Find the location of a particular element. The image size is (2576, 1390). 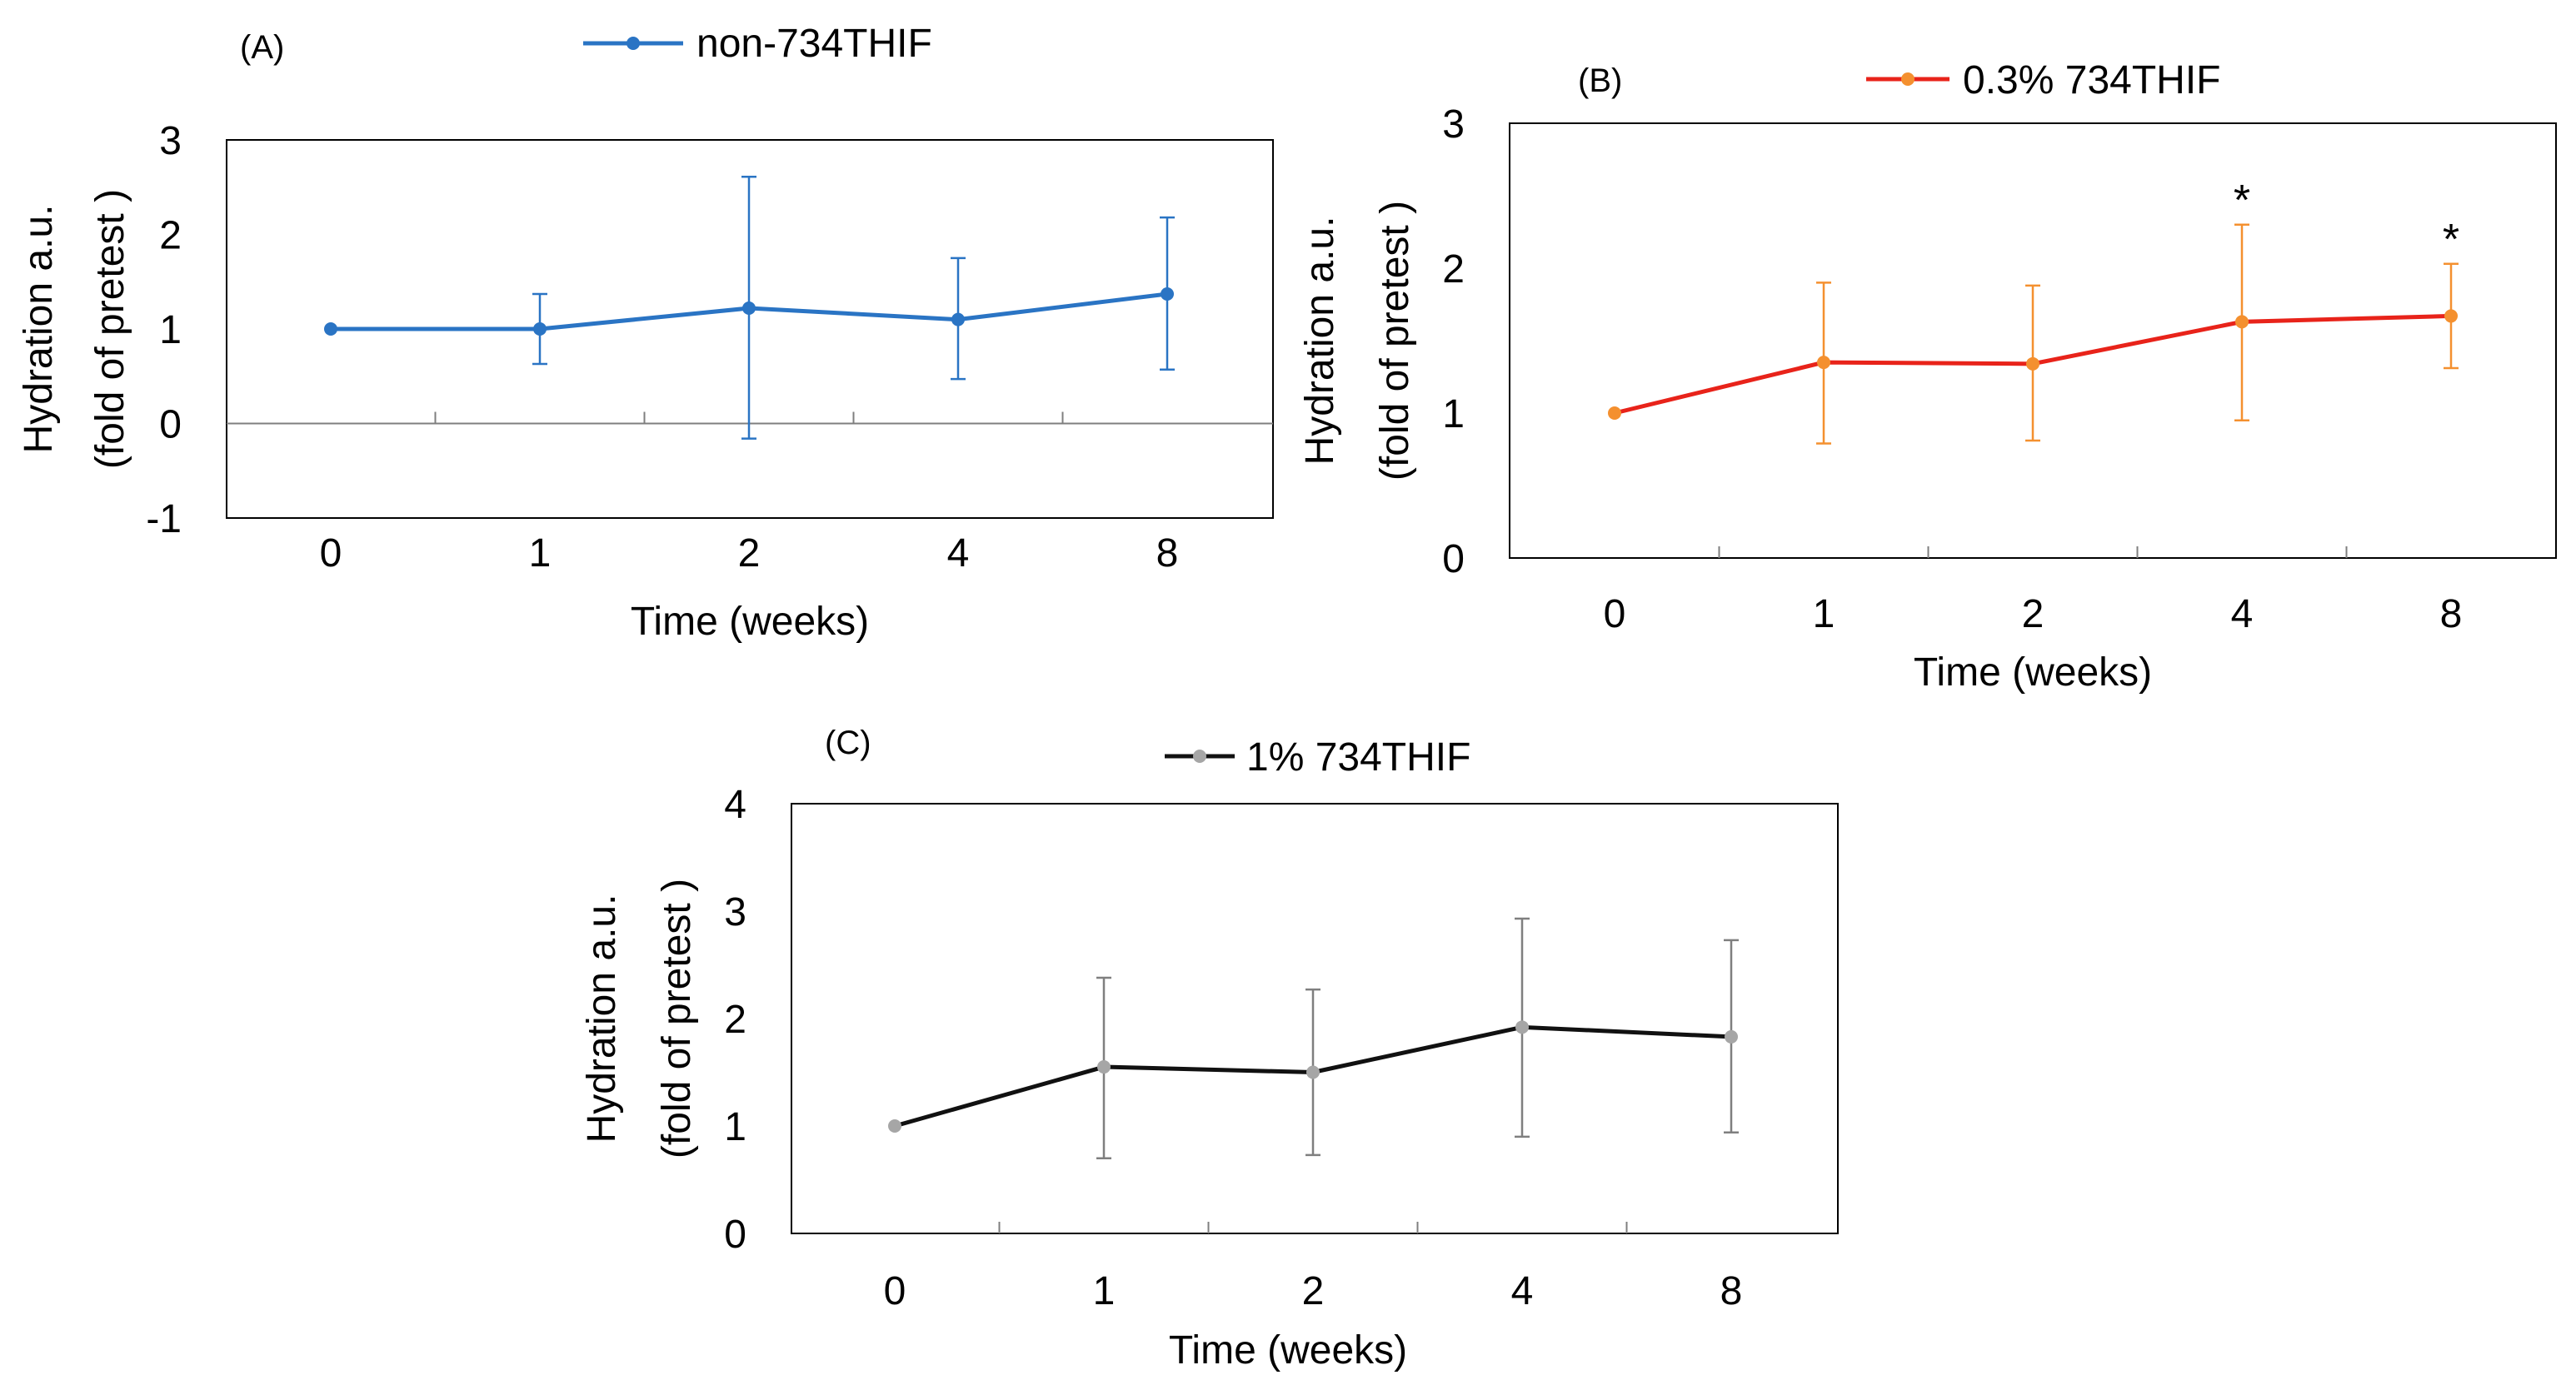

panel-label: (C) is located at coordinates (848, 743).